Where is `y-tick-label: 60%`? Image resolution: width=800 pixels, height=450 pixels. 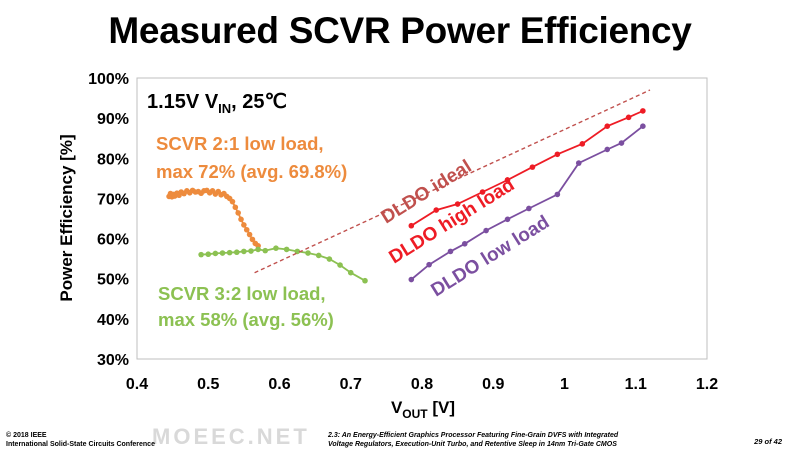 y-tick-label: 60% is located at coordinates (113, 240).